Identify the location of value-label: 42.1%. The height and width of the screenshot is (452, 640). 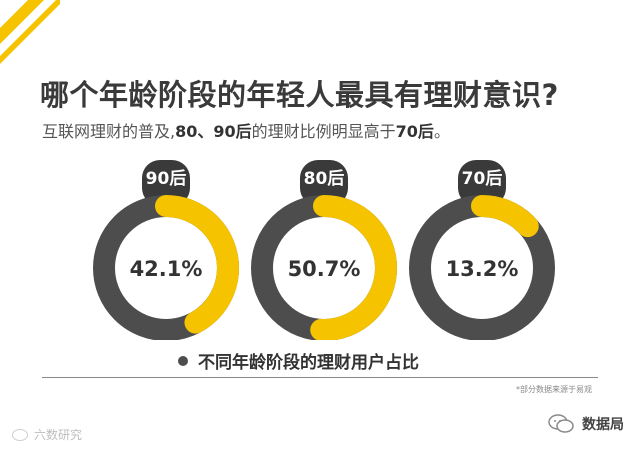
(166, 269).